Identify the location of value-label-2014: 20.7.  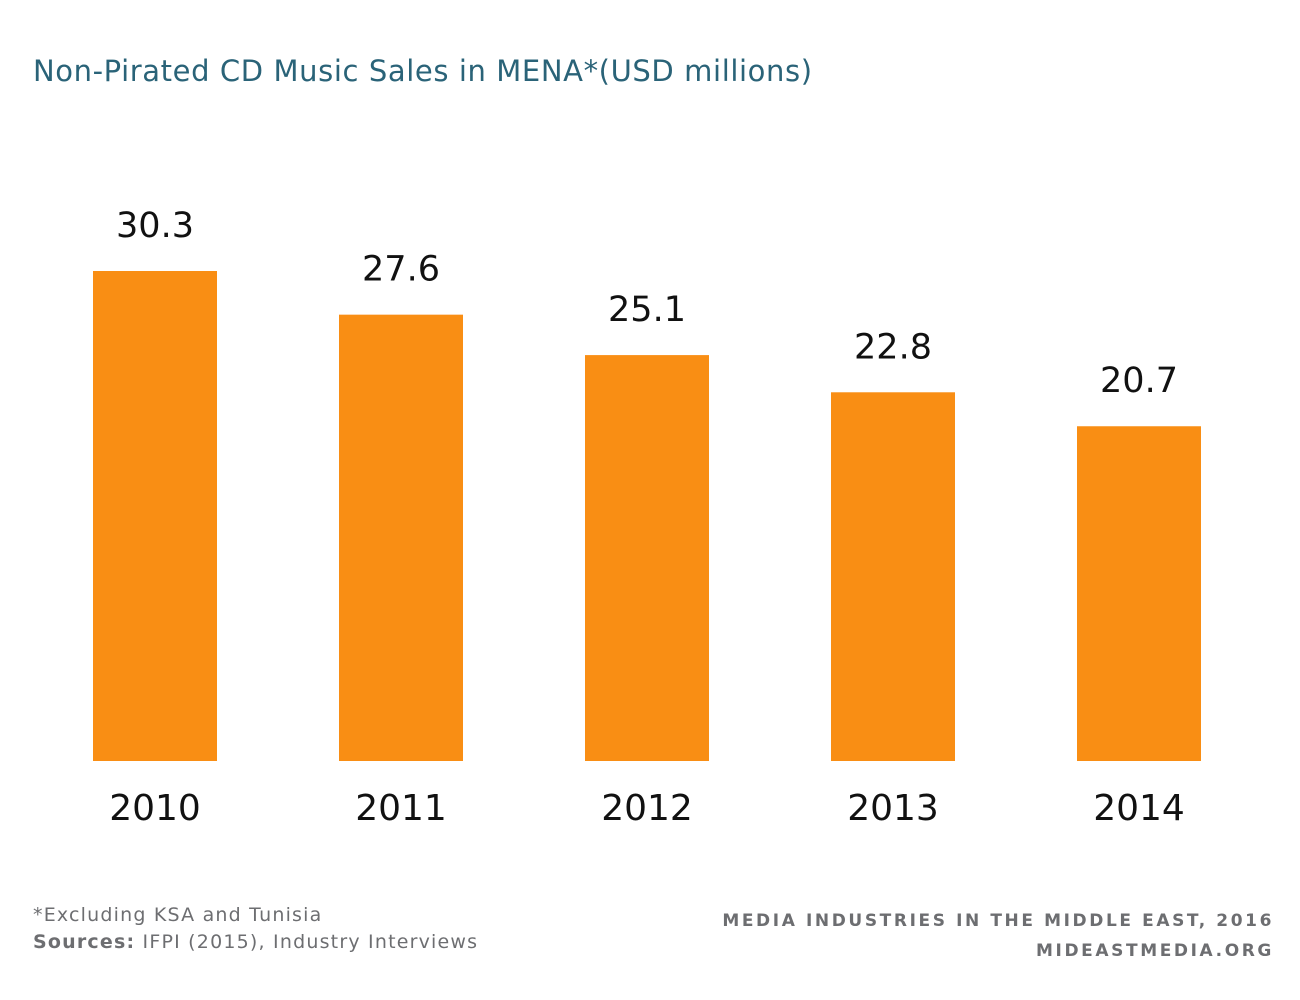
(1139, 381).